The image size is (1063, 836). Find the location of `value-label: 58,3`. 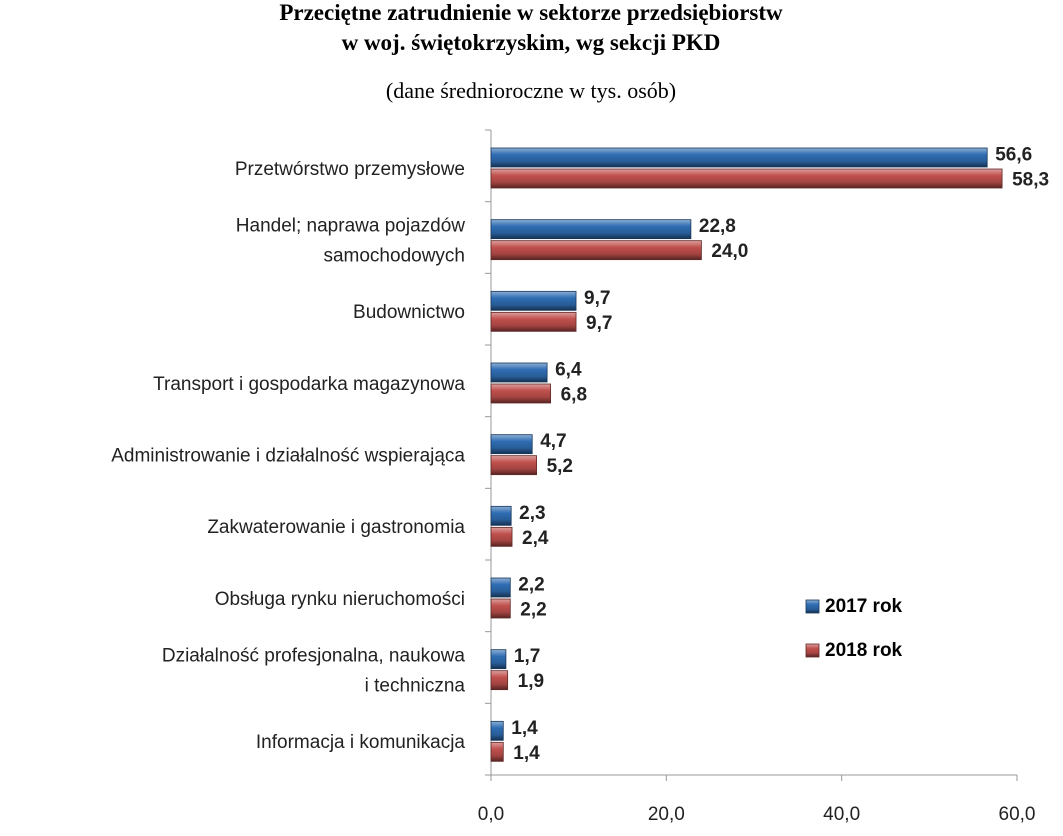

value-label: 58,3 is located at coordinates (1030, 180).